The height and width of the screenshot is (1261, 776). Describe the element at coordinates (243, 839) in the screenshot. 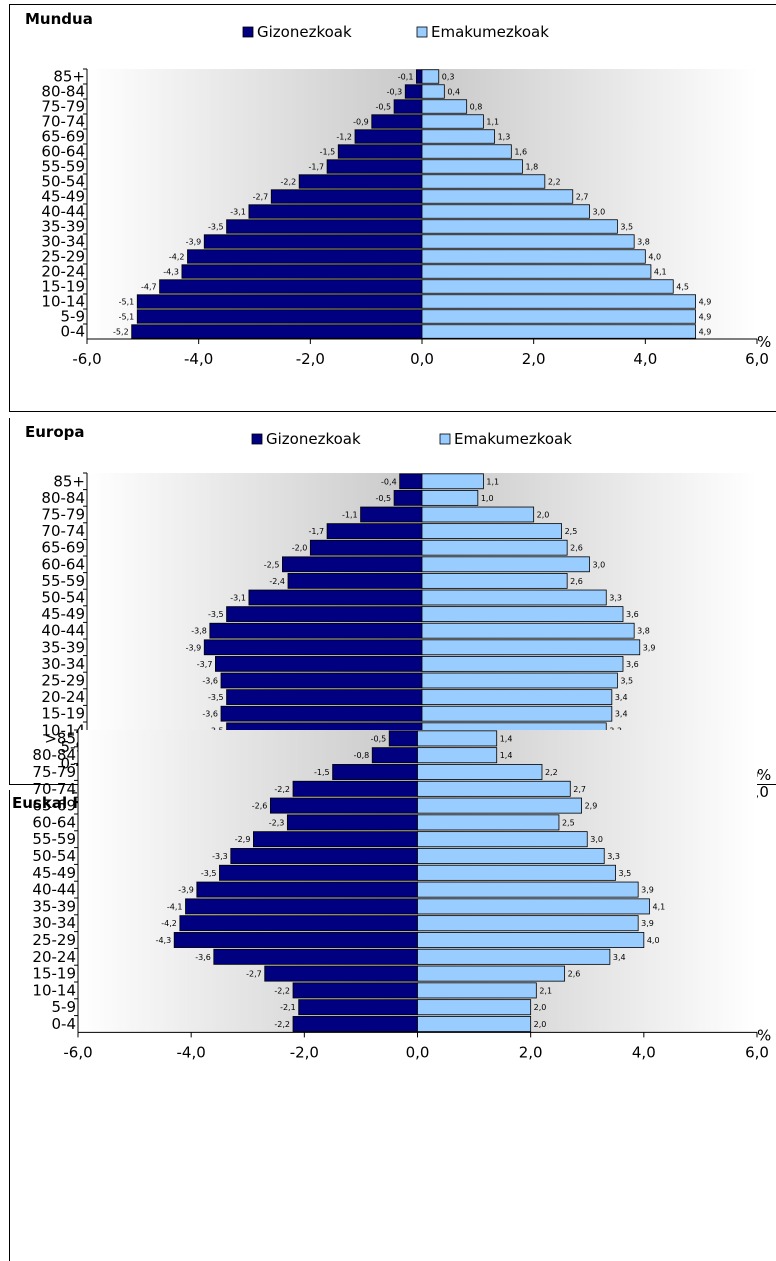

I see `data-label-male: -2,9` at that location.